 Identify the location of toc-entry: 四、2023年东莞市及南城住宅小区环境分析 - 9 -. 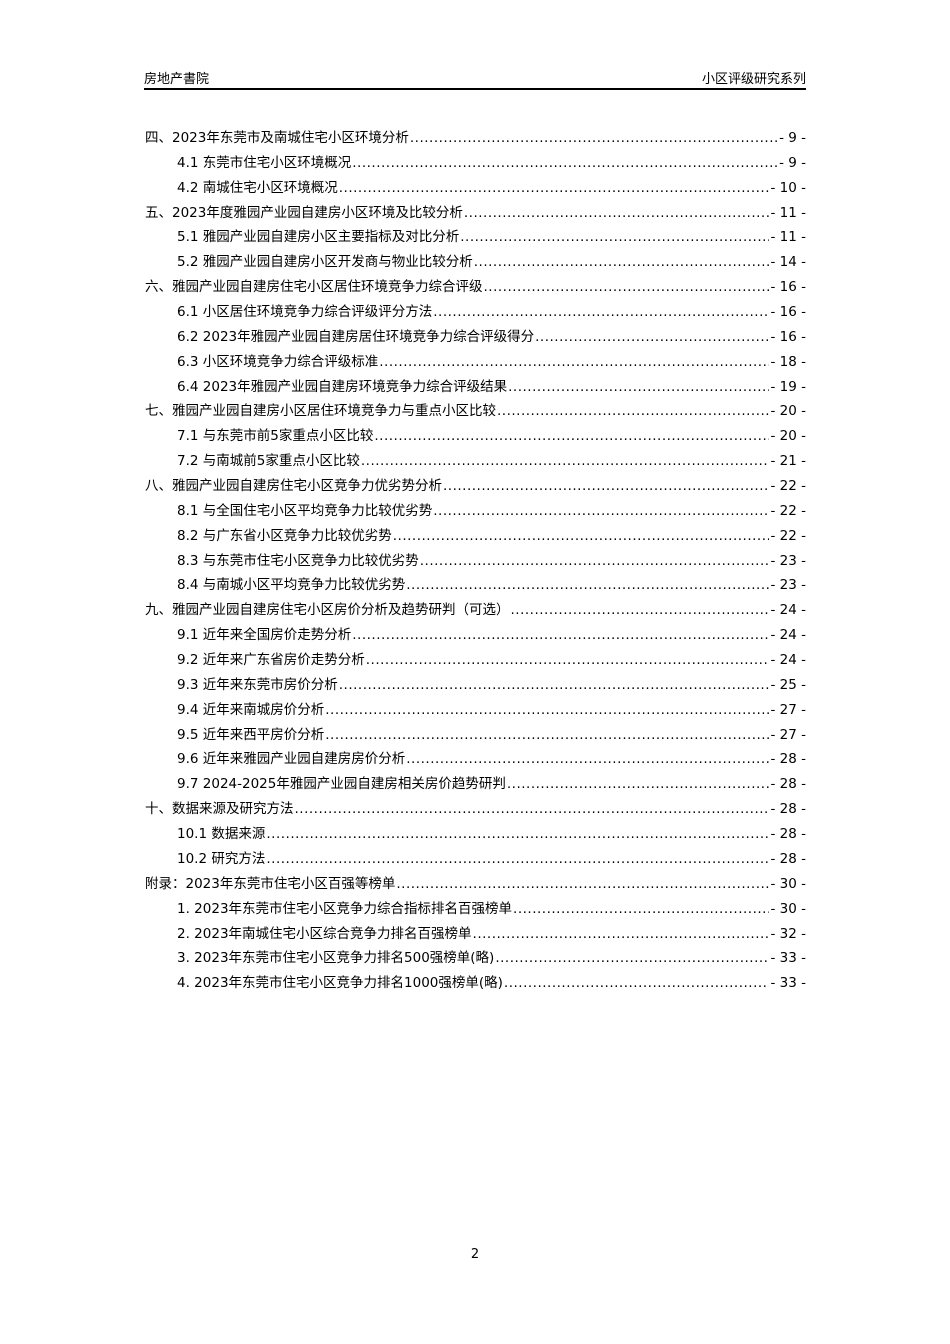
(475, 138).